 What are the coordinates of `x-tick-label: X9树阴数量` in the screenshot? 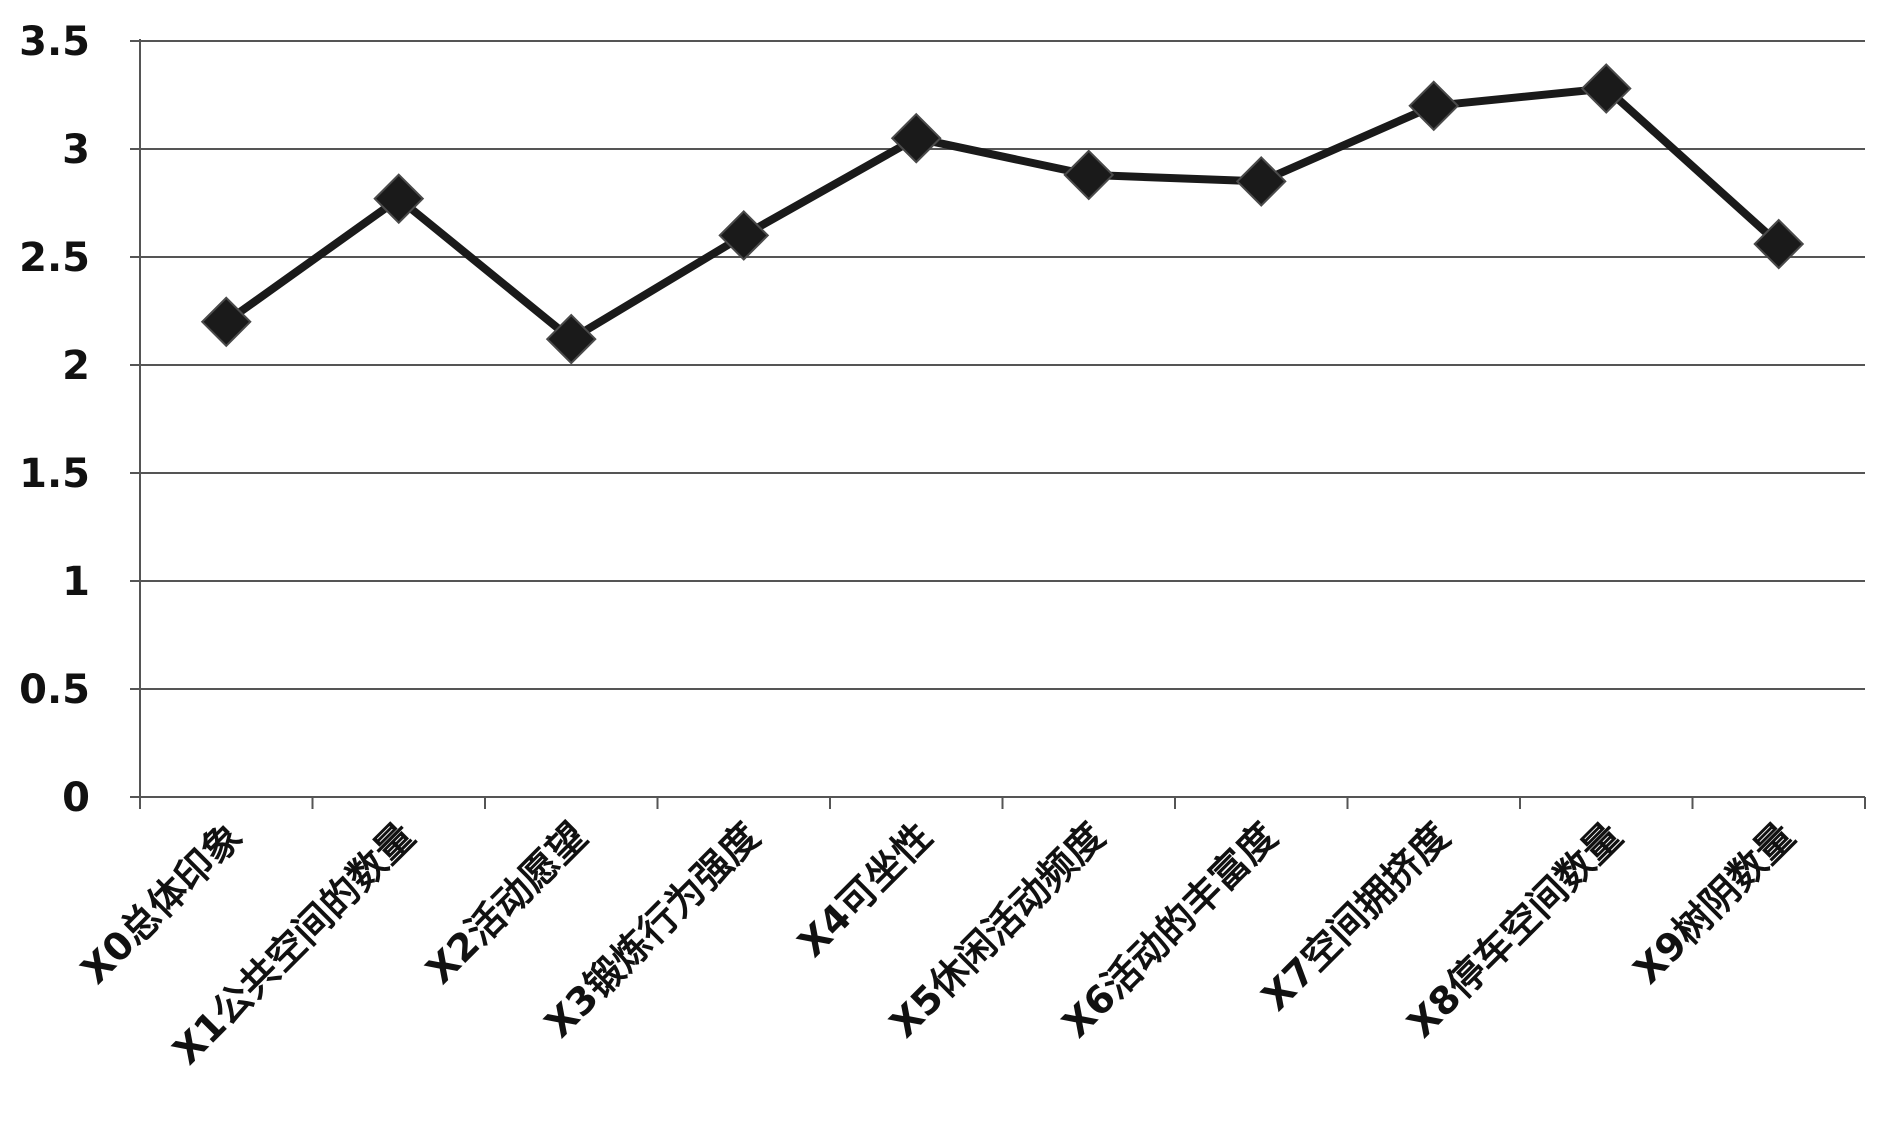 It's located at (1714, 903).